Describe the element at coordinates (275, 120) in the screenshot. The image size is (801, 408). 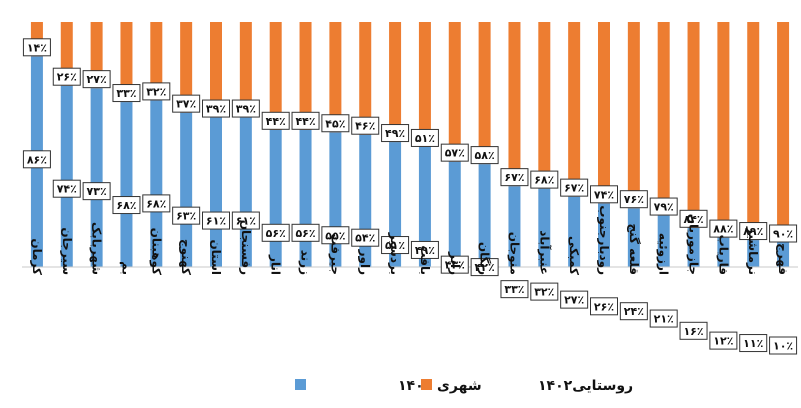
I see `label-rural: ۴۴٪` at that location.